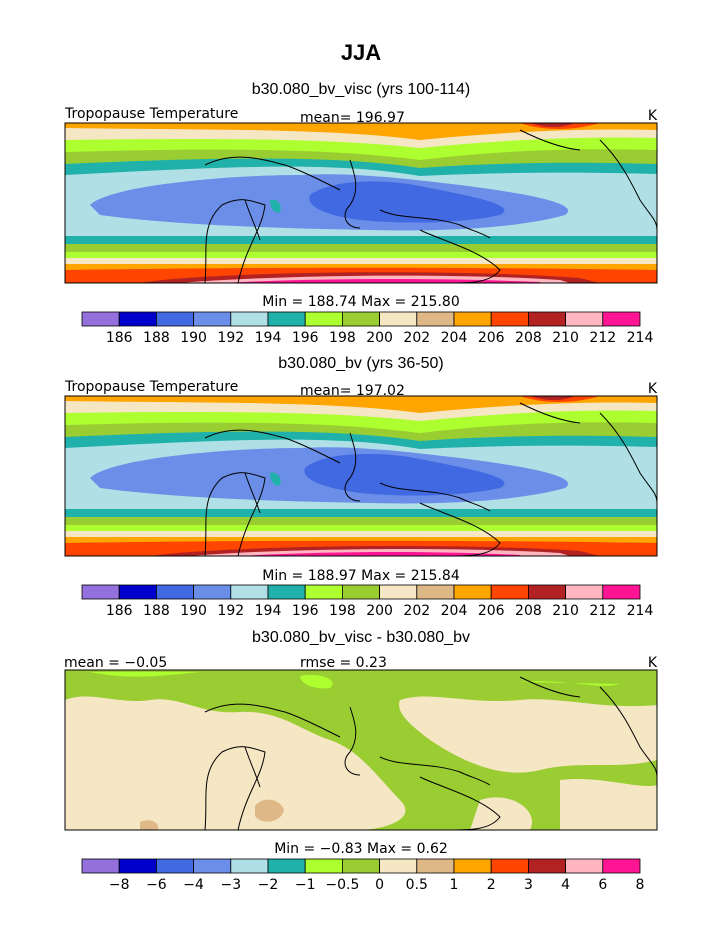  I want to click on panel-2-unit: K, so click(653, 389).